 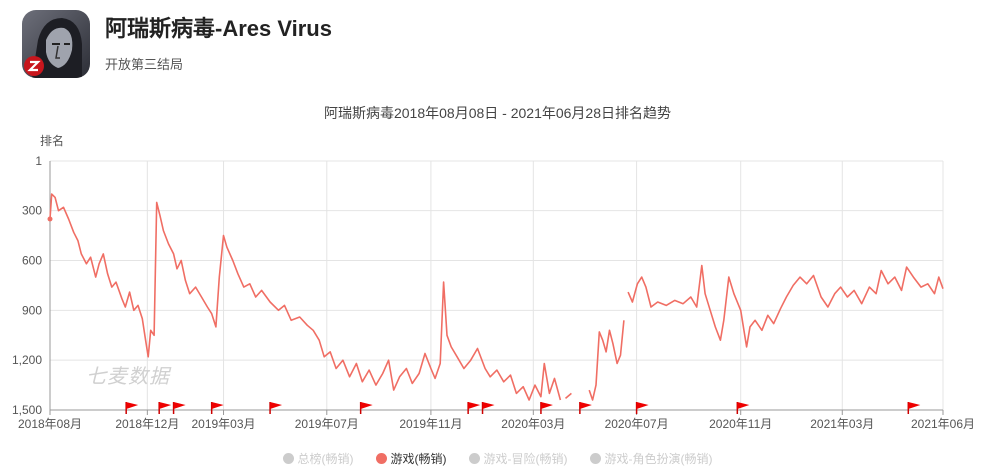 I want to click on x-tick-label: 2020年03月, so click(x=533, y=424).